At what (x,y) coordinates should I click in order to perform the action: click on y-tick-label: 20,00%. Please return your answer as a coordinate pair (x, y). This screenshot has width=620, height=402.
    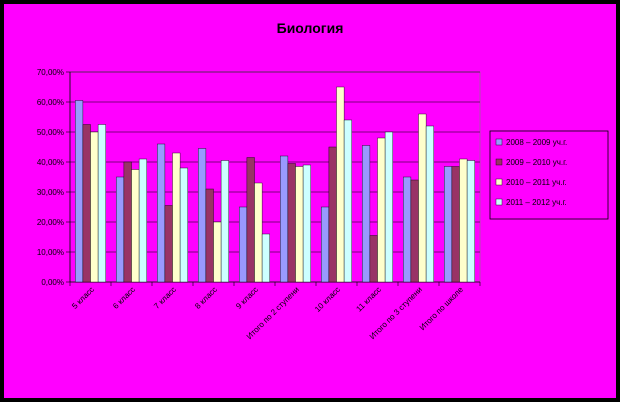
    Looking at the image, I should click on (50, 222).